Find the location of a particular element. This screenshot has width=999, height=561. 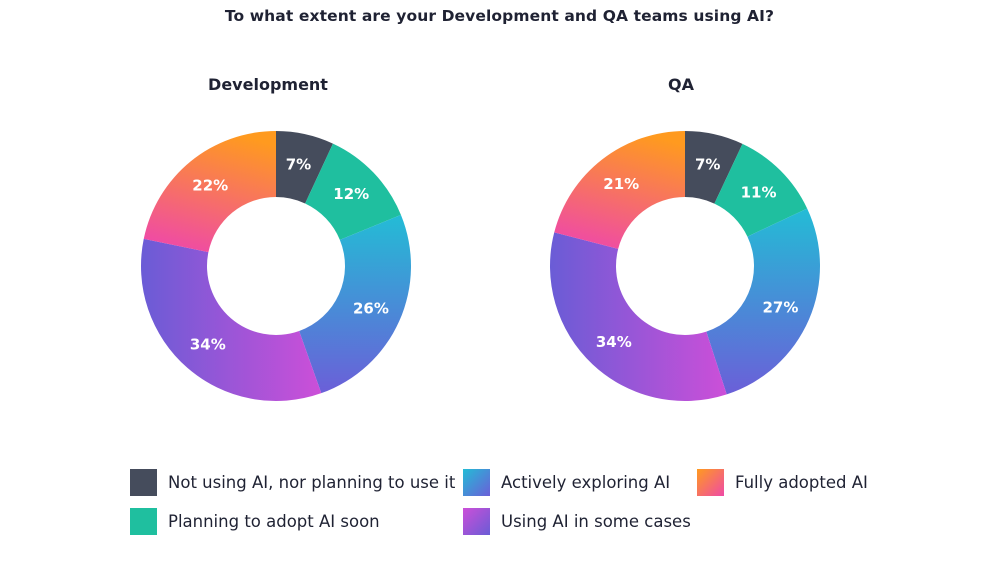

slice-label: 27% is located at coordinates (780, 307).